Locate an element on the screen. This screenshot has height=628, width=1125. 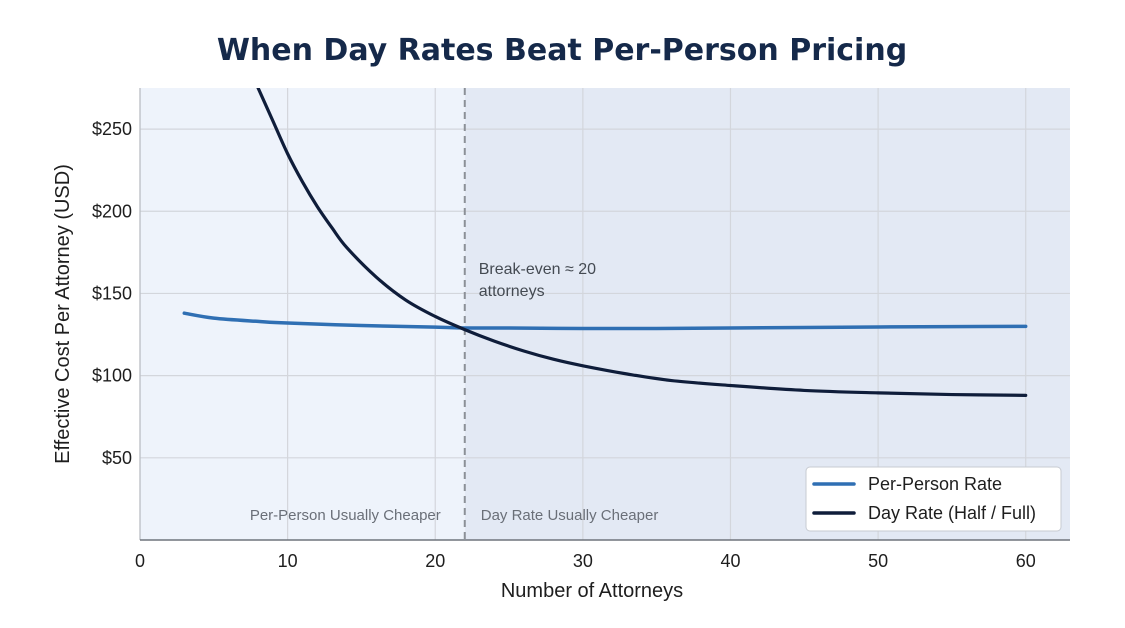
legend-label: Day Rate (Half / Full) is located at coordinates (952, 513).